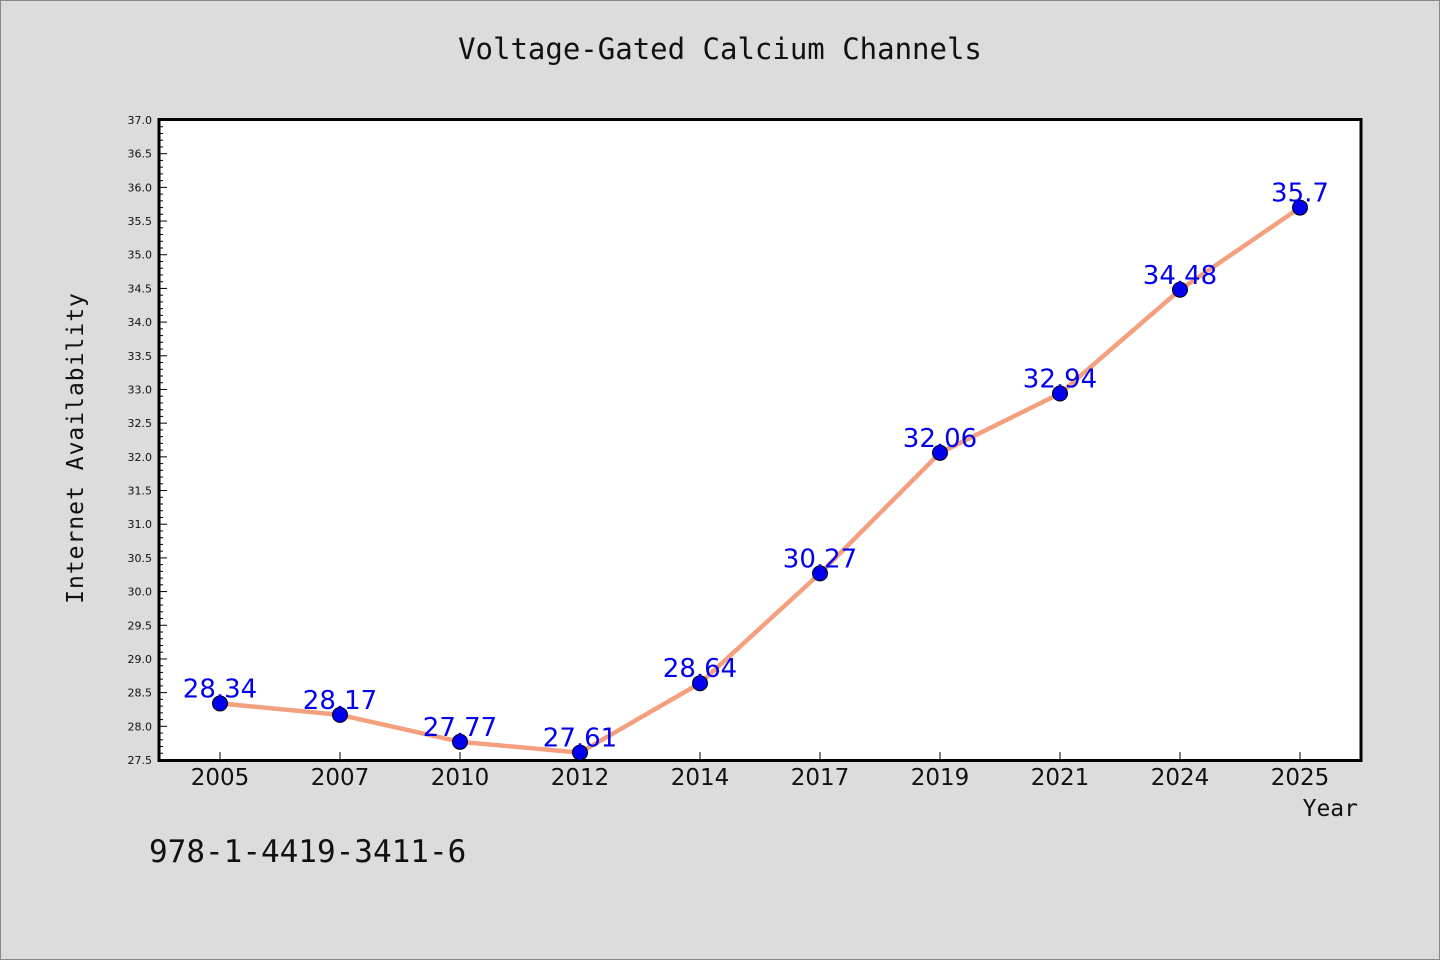  Describe the element at coordinates (140, 491) in the screenshot. I see `y-tick-label: 31.5` at that location.